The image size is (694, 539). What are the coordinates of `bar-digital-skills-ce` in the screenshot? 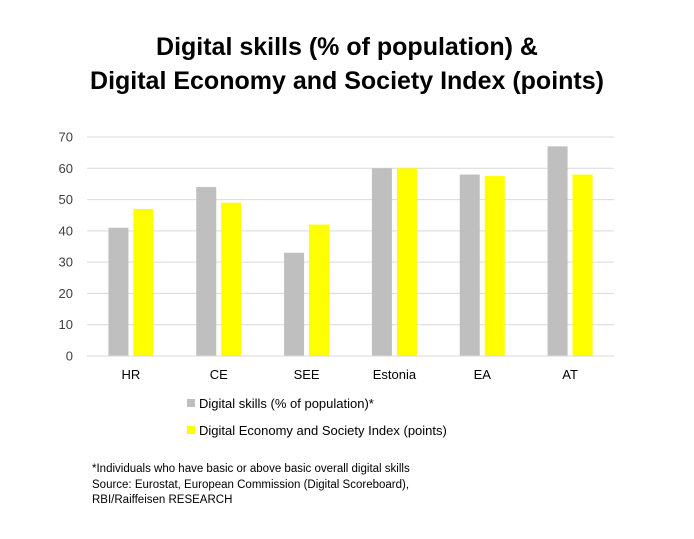 It's located at (206, 271).